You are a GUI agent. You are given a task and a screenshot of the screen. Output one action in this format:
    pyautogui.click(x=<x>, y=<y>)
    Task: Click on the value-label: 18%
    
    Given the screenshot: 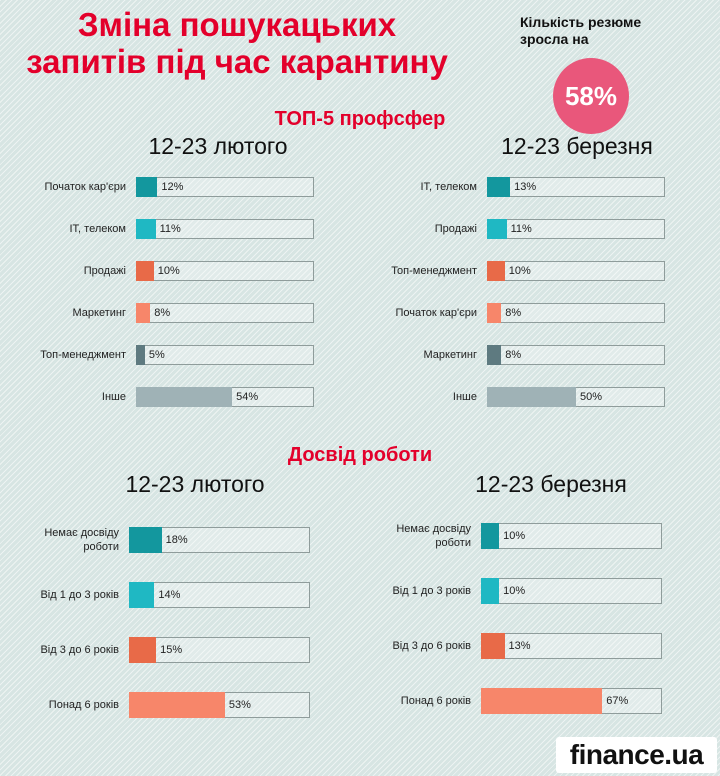 What is the action you would take?
    pyautogui.click(x=176, y=540)
    